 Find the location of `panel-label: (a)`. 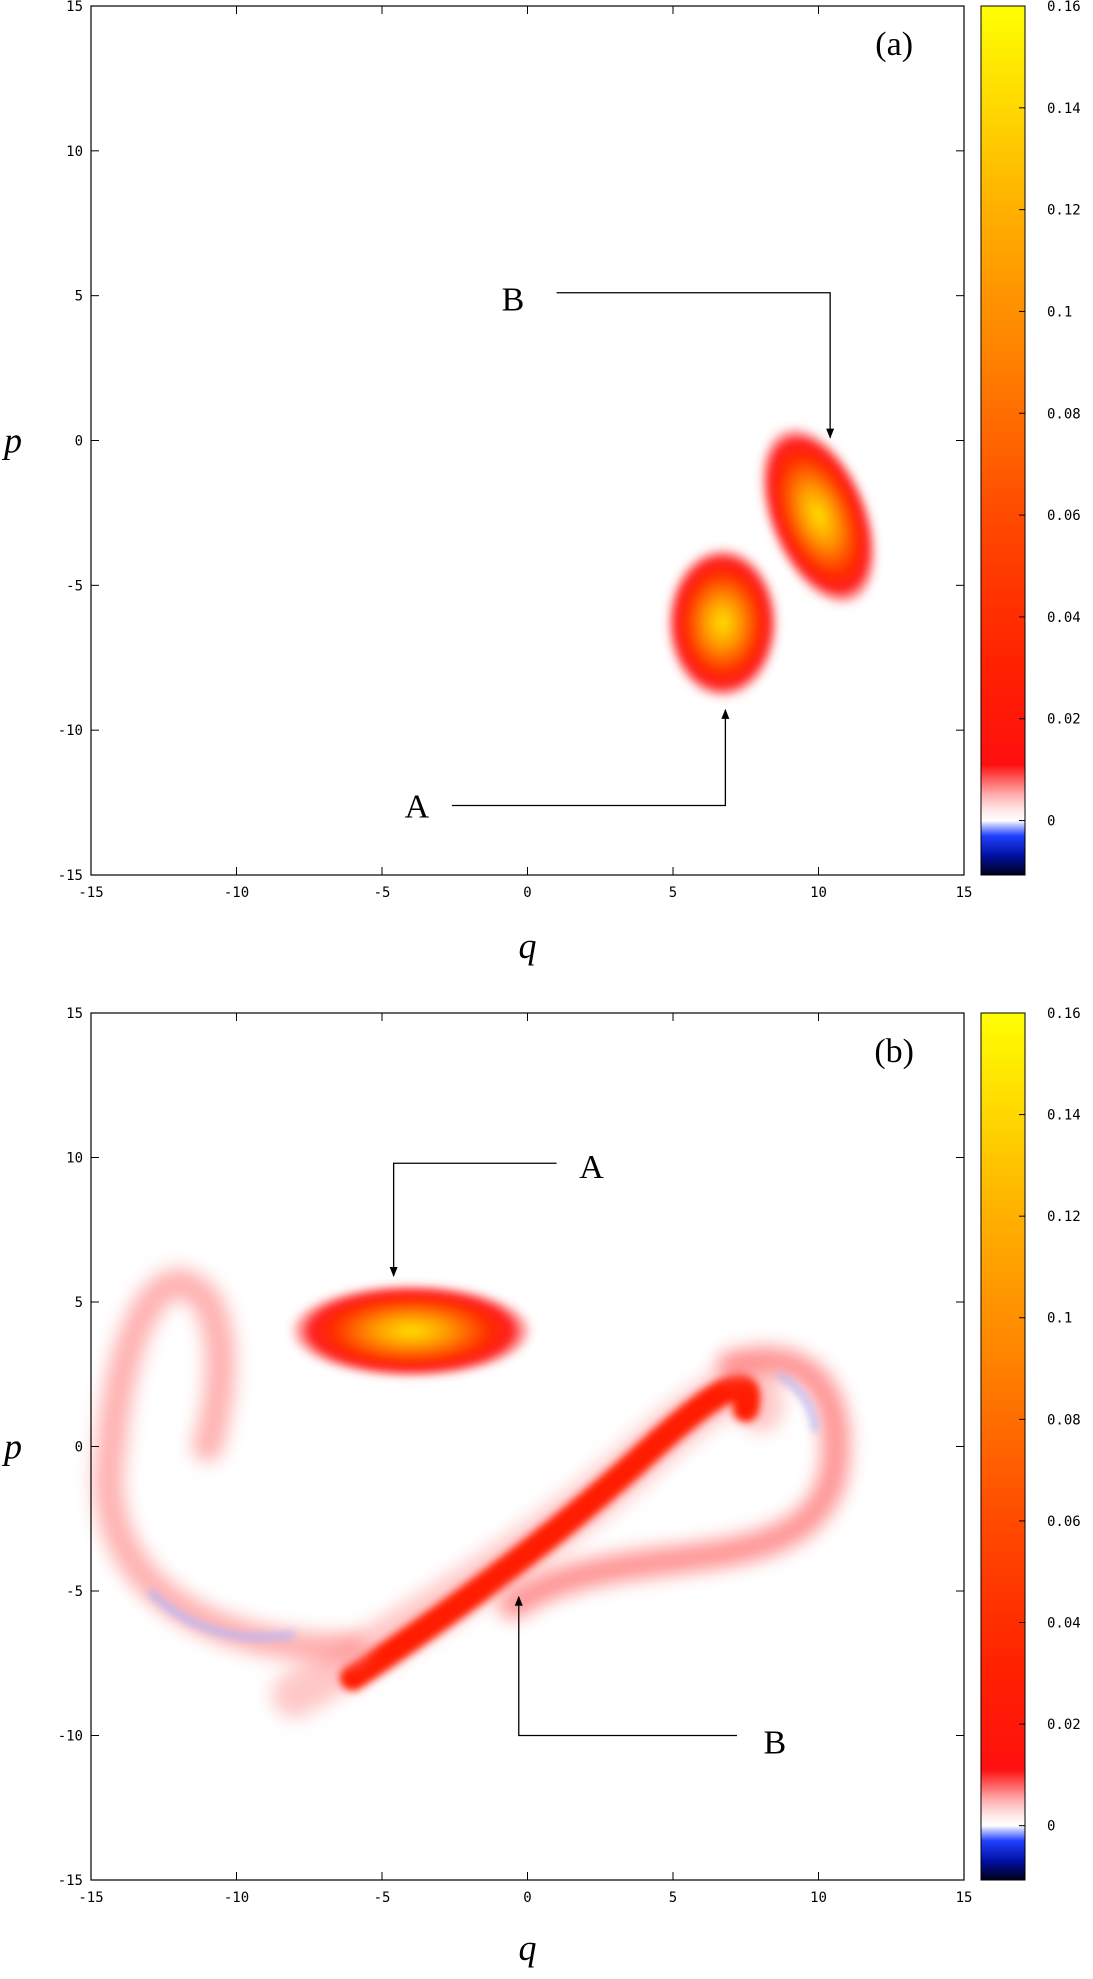

panel-label: (a) is located at coordinates (894, 44).